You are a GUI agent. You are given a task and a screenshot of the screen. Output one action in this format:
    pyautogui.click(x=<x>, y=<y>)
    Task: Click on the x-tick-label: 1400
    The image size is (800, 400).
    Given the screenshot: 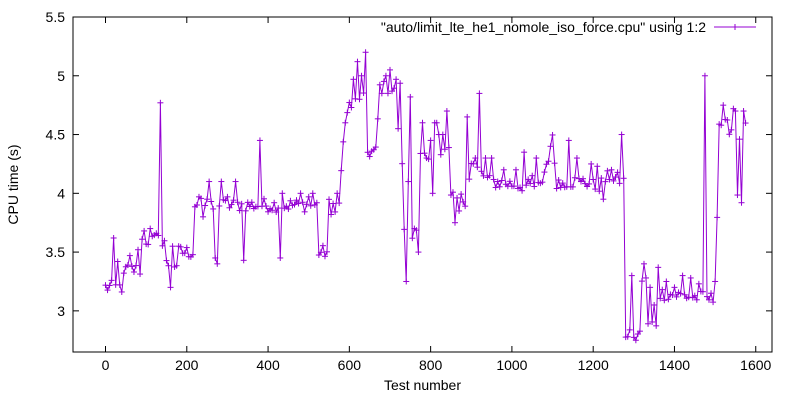 What is the action you would take?
    pyautogui.click(x=674, y=365)
    